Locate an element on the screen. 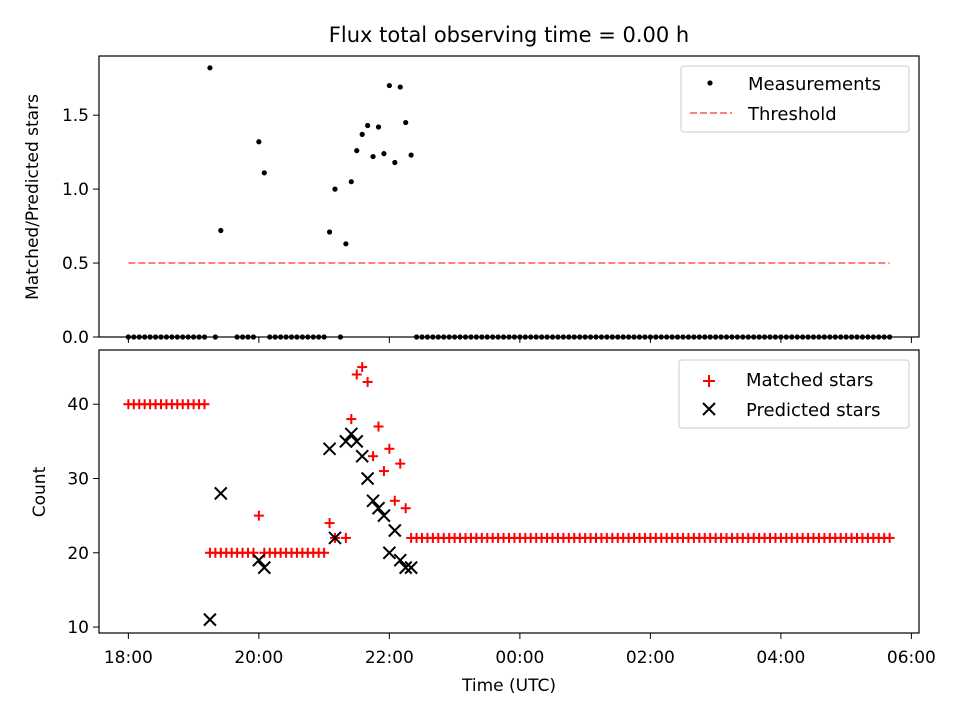 This screenshot has height=720, width=960. bottom-y-tick-label: 30 is located at coordinates (78, 480).